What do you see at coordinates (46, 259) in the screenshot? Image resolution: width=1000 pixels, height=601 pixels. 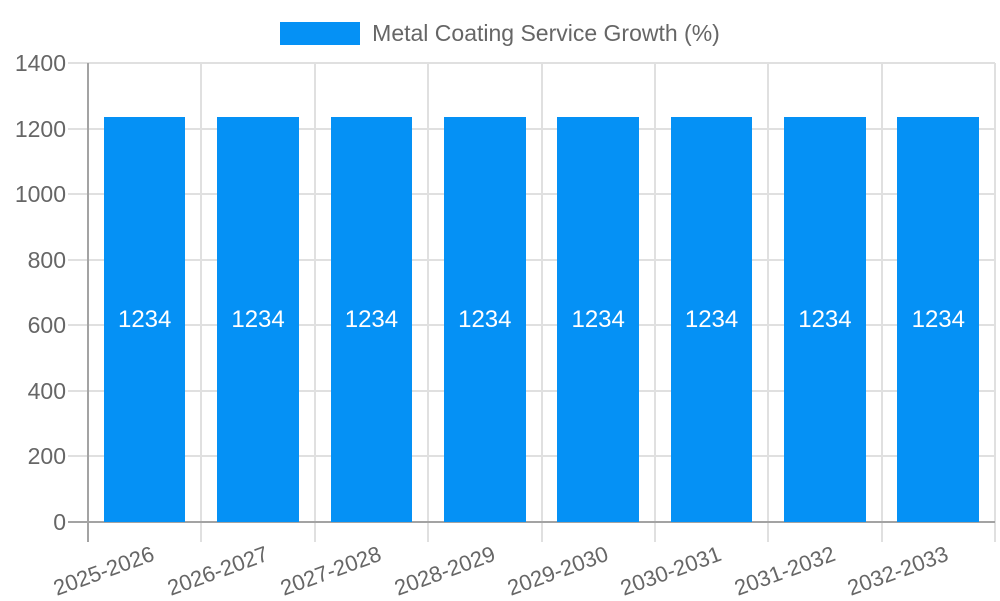 I see `y-axis-label: 800` at bounding box center [46, 259].